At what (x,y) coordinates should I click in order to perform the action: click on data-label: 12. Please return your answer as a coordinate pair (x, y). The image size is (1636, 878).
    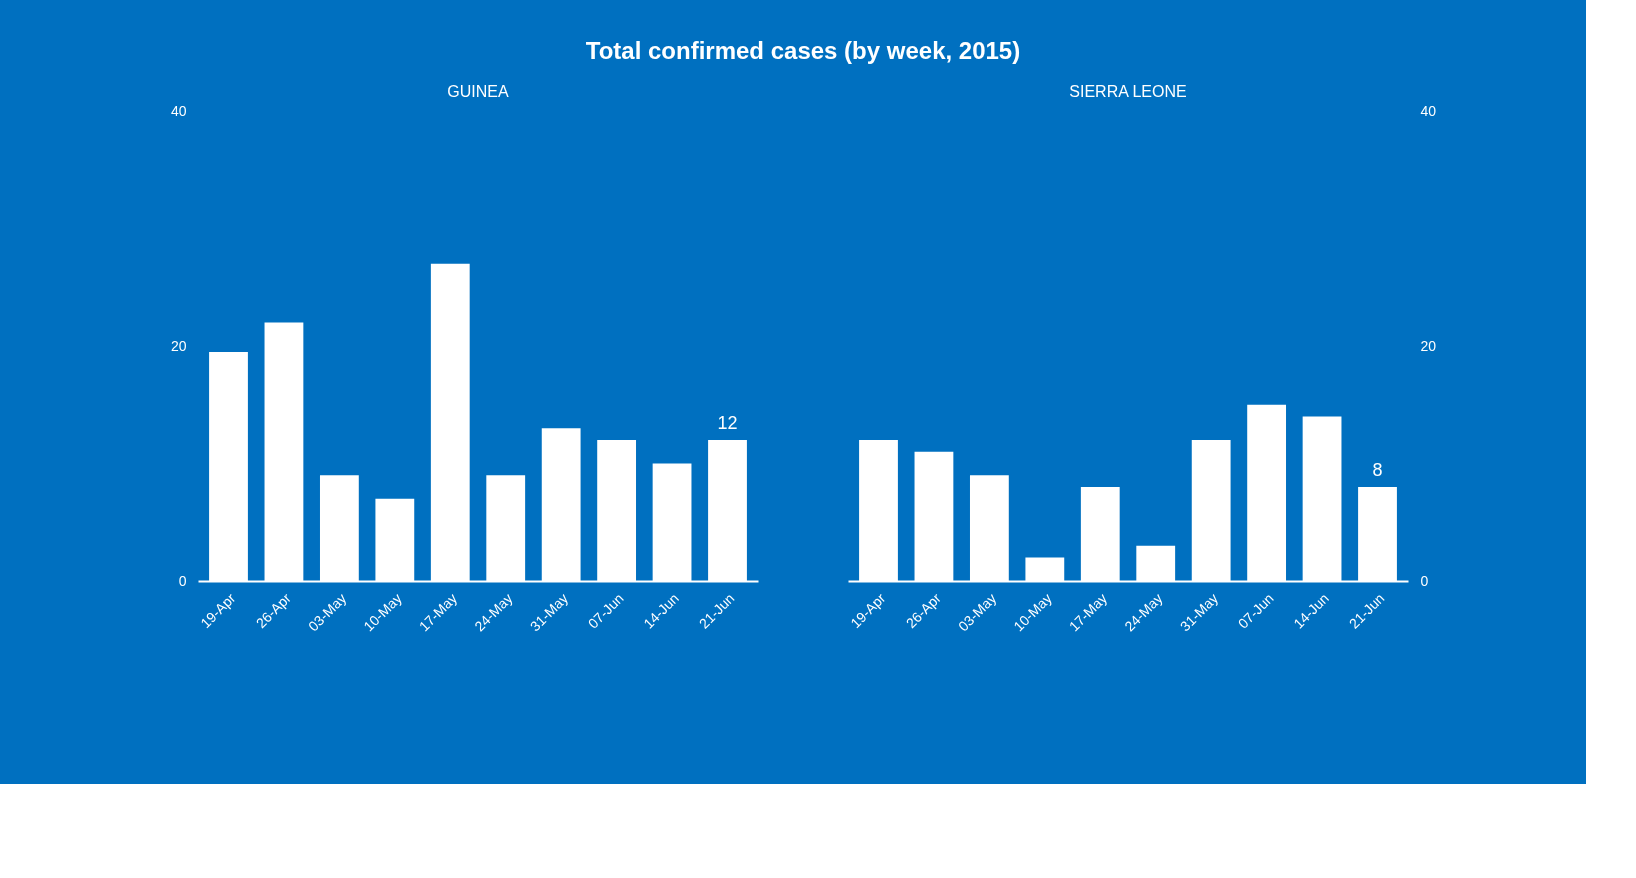
    Looking at the image, I should click on (727, 423).